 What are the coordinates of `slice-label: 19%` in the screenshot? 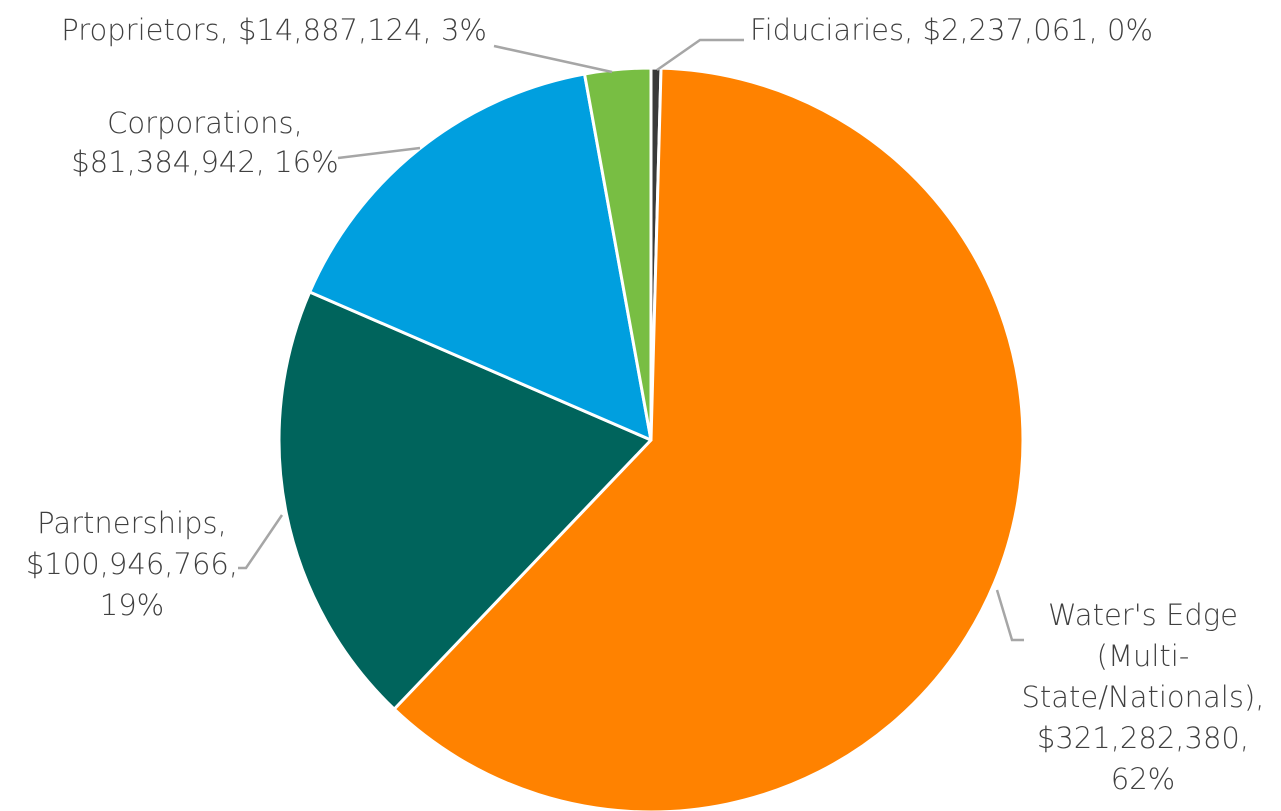 It's located at (132, 605).